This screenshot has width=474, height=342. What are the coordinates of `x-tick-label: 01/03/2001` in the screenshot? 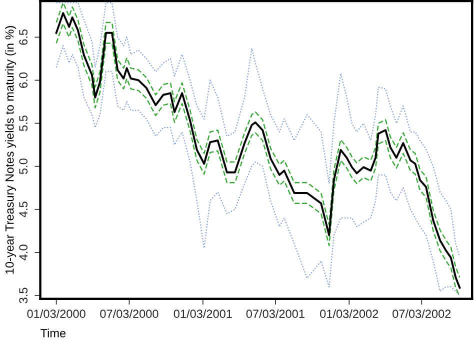 It's located at (203, 313).